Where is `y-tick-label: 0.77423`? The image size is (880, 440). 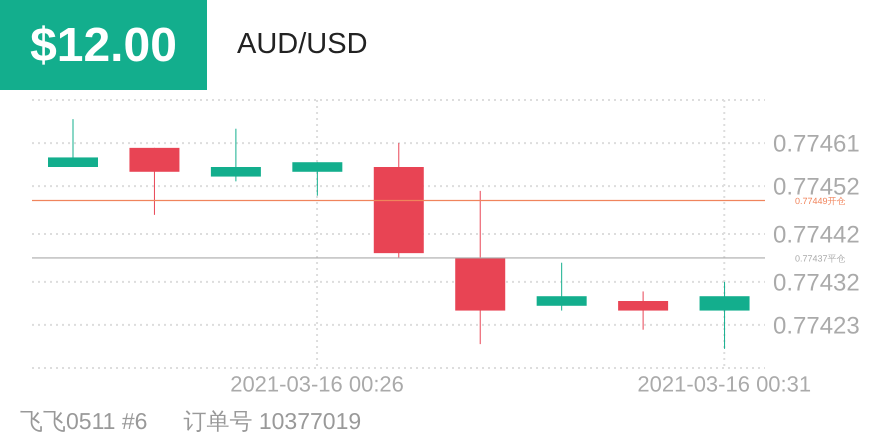
y-tick-label: 0.77423 is located at coordinates (816, 326).